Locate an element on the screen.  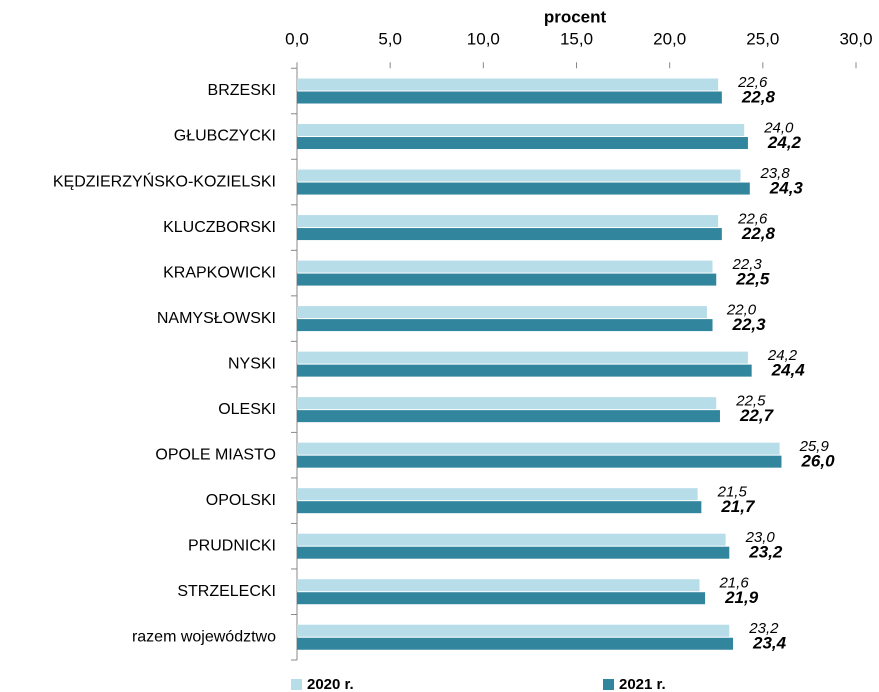
value-label: 24,3 is located at coordinates (786, 188).